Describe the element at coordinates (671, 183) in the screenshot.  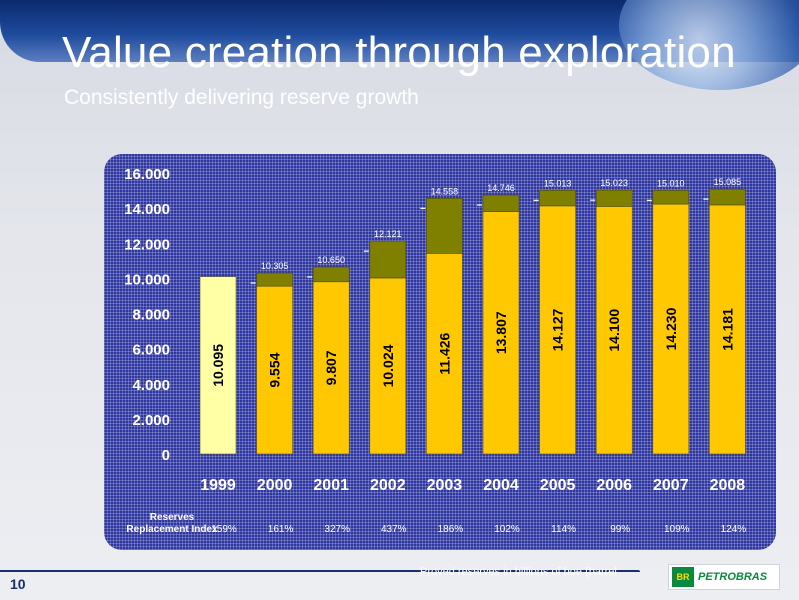
I see `total-value-label: 15.010` at that location.